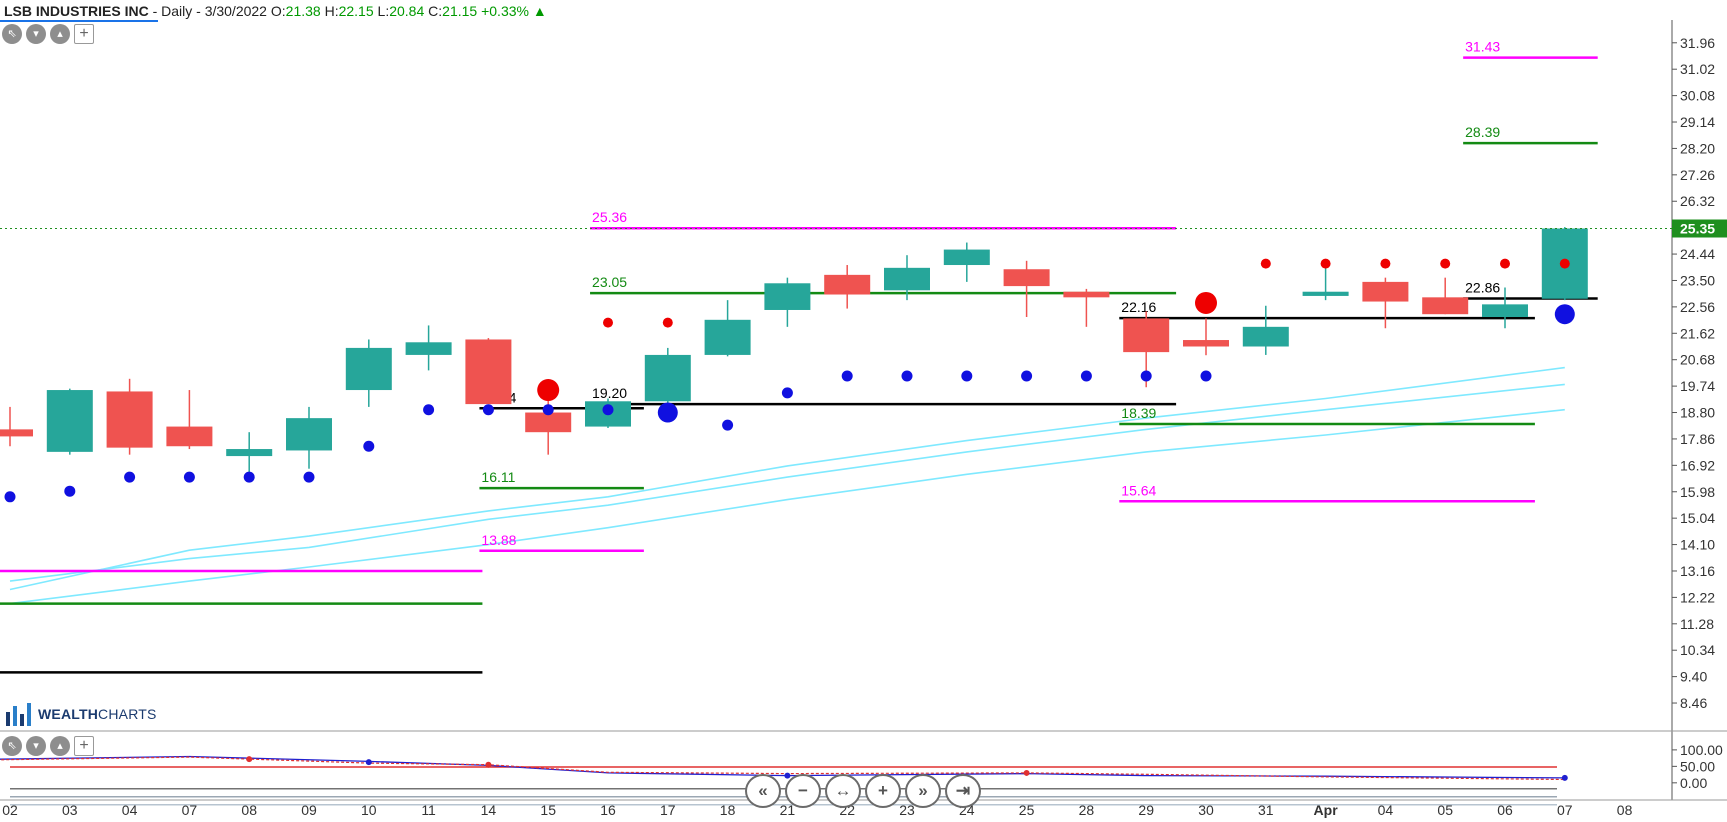  What do you see at coordinates (1697, 492) in the screenshot?
I see `y-tick-label: 15.98` at bounding box center [1697, 492].